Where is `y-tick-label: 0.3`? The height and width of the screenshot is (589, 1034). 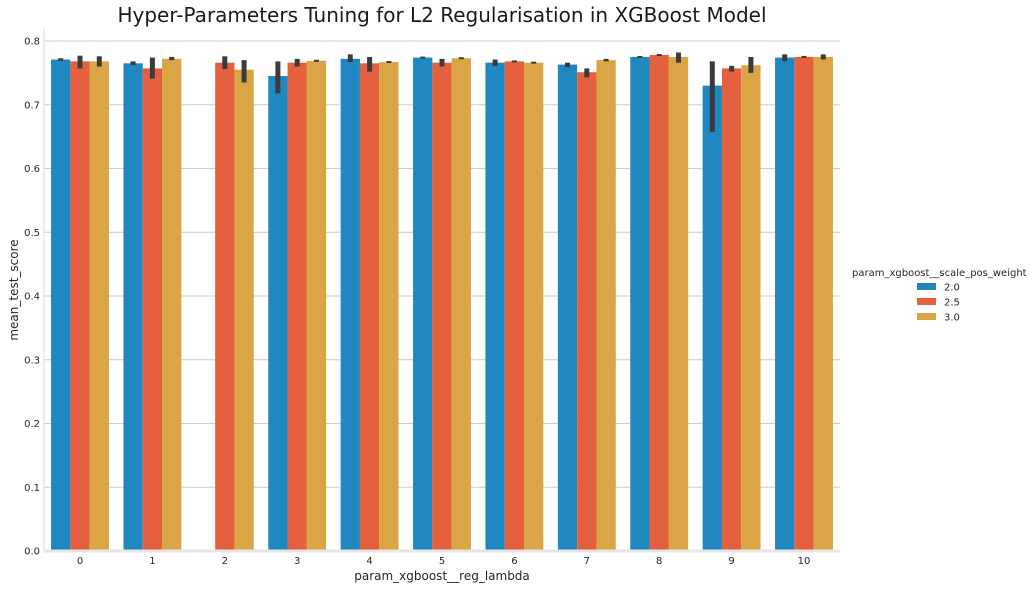 y-tick-label: 0.3 is located at coordinates (32, 360).